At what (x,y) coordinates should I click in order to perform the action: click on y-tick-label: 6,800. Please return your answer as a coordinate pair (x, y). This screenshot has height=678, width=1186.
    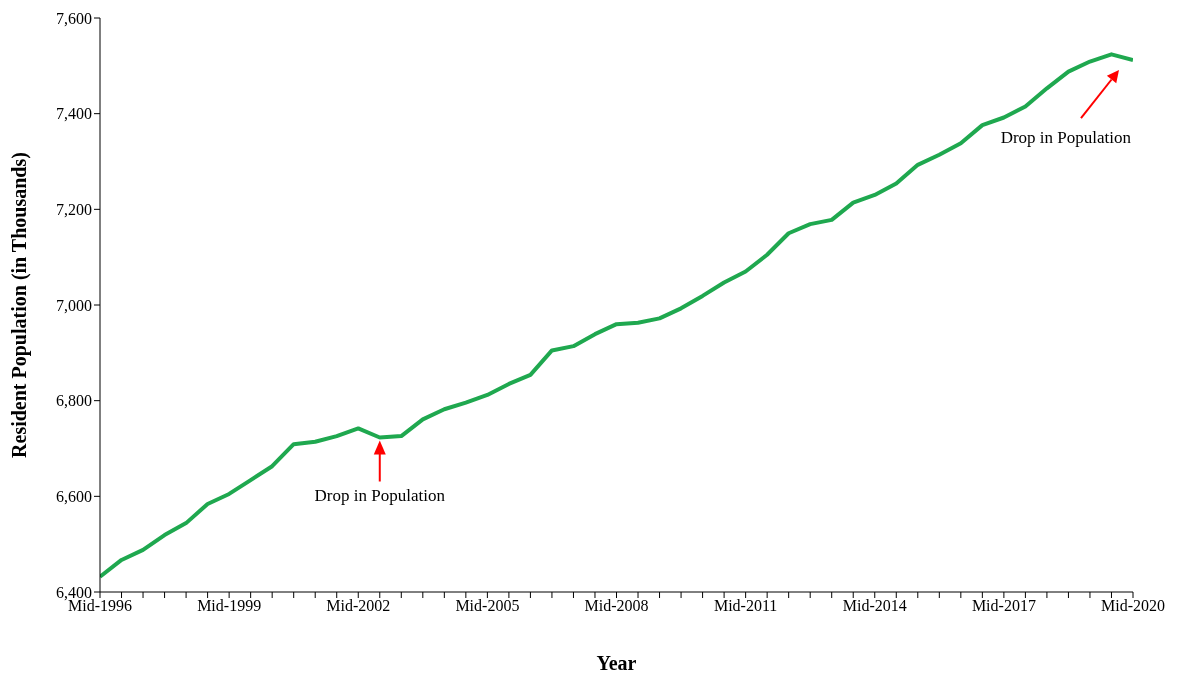
    Looking at the image, I should click on (74, 401).